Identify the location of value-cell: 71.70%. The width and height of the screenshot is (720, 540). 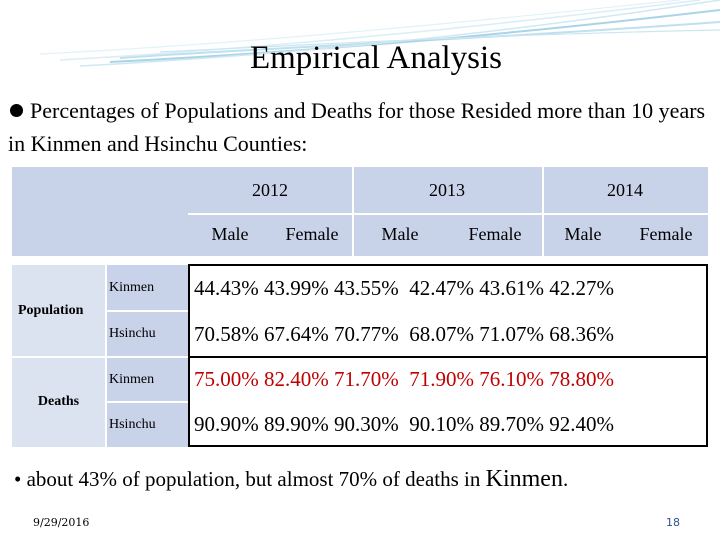
(366, 379).